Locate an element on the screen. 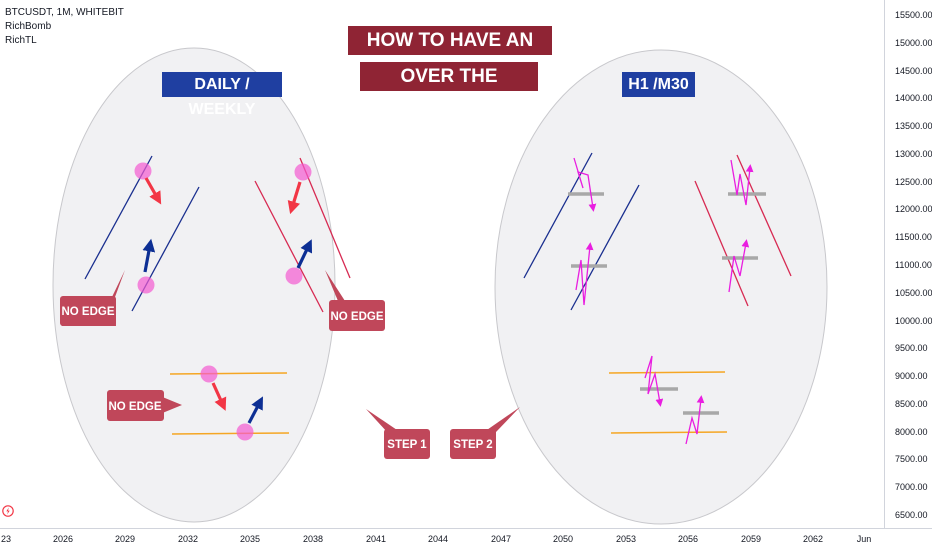 This screenshot has height=551, width=932. symbol-line: BTCUSDT, 1M, WHITEBIT is located at coordinates (64, 12).